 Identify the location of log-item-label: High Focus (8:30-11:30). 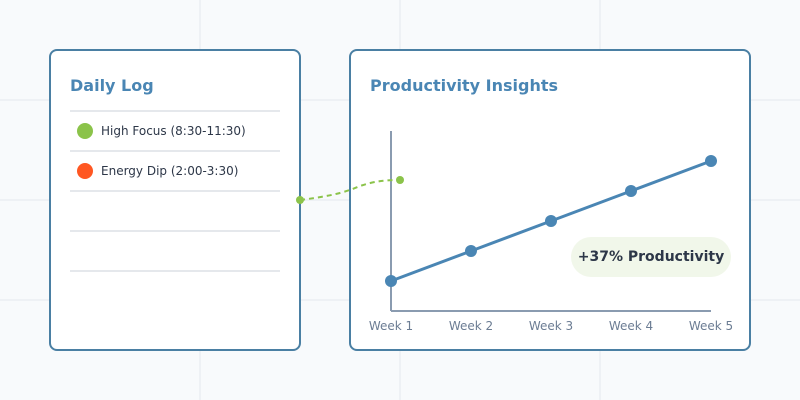
(173, 131).